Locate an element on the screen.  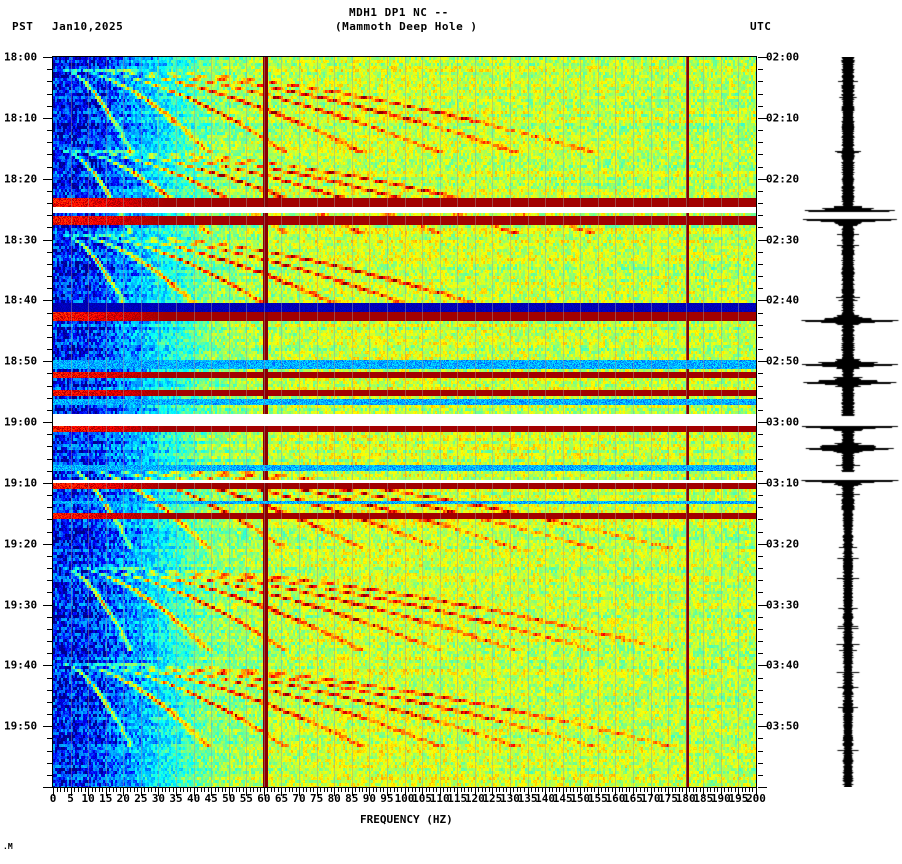
frequency-tick-label: 175 is located at coordinates (668, 798).